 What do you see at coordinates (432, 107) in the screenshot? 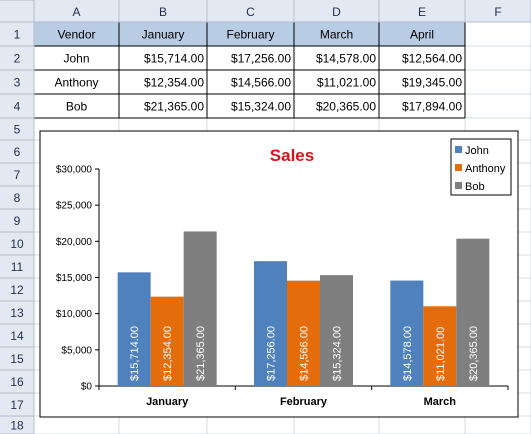
I see `table-cell: $17,894.00` at bounding box center [432, 107].